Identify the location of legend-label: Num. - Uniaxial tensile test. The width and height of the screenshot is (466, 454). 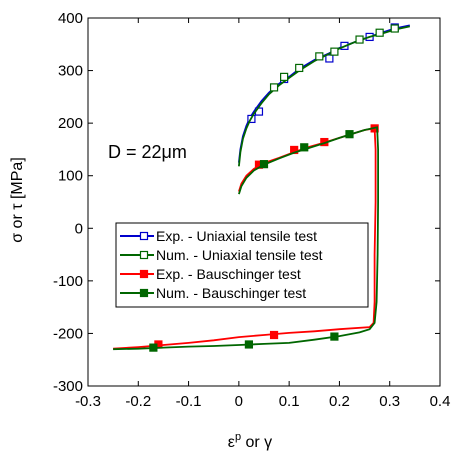
(239, 255).